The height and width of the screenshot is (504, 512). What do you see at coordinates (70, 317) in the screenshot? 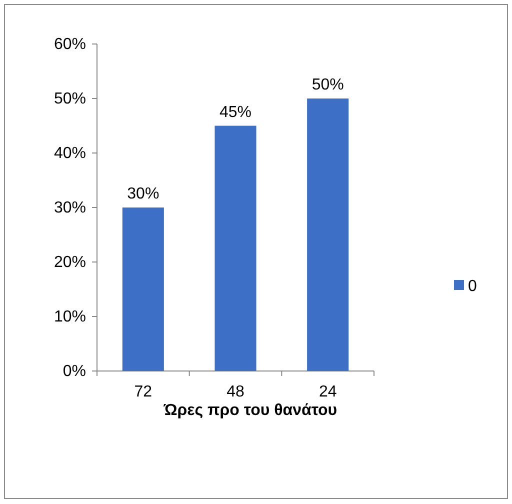
I see `y-tick-label: 10%` at bounding box center [70, 317].